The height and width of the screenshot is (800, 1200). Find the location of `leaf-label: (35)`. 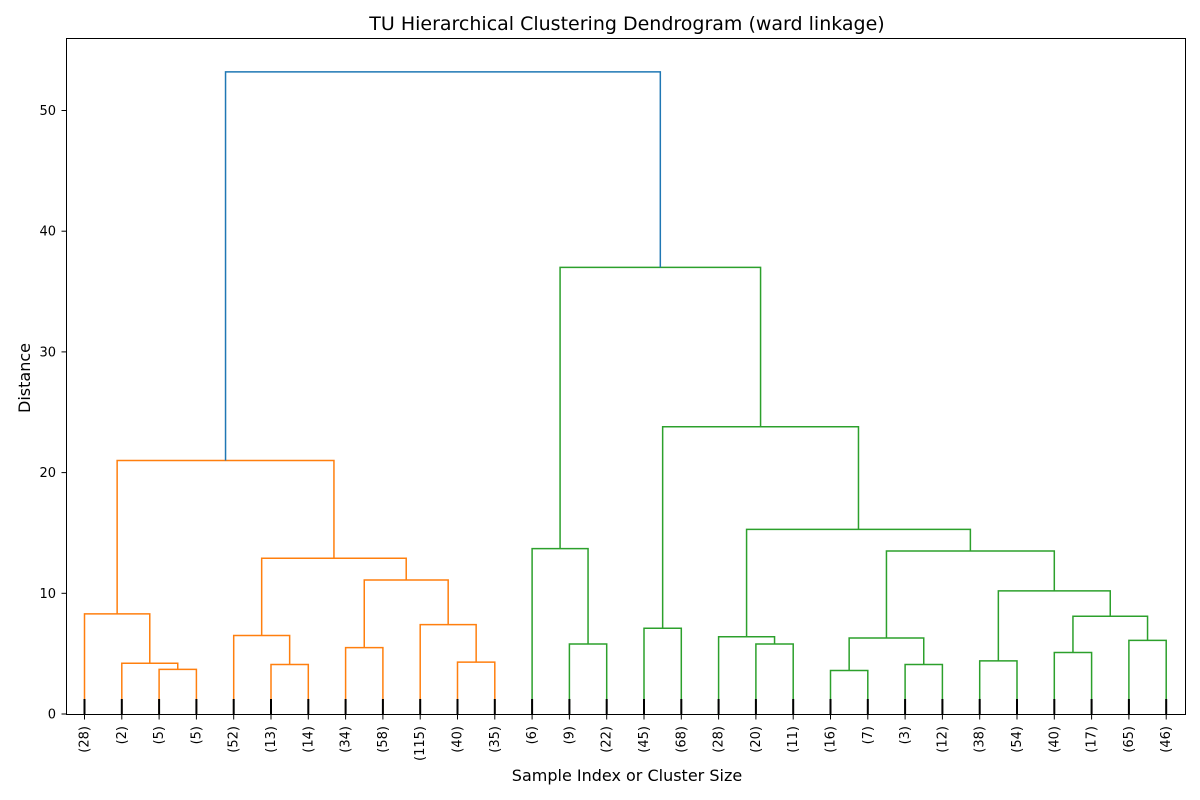

leaf-label: (35) is located at coordinates (495, 739).